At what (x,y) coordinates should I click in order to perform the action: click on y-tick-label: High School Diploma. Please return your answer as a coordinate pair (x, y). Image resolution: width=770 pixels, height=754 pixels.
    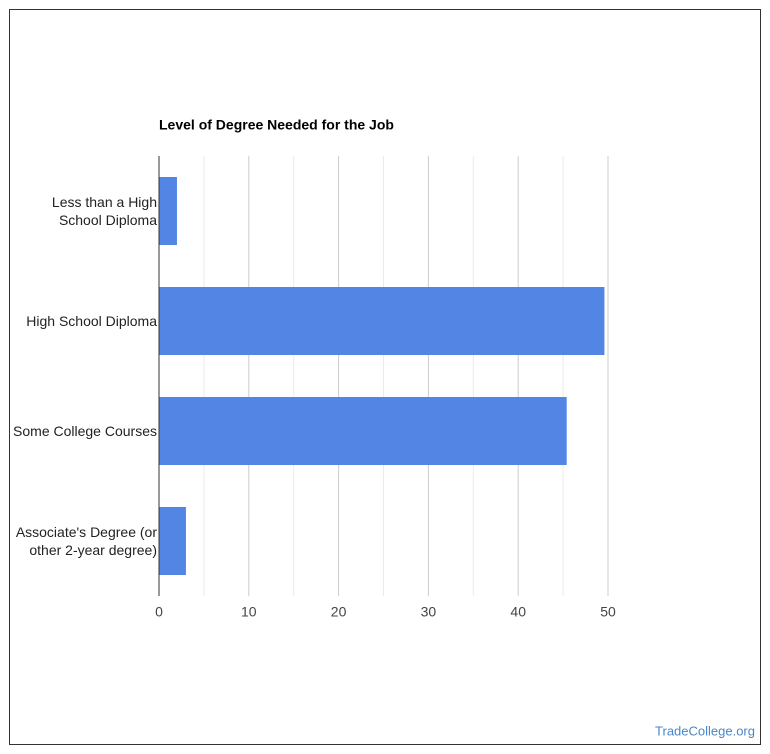
    Looking at the image, I should click on (91, 321).